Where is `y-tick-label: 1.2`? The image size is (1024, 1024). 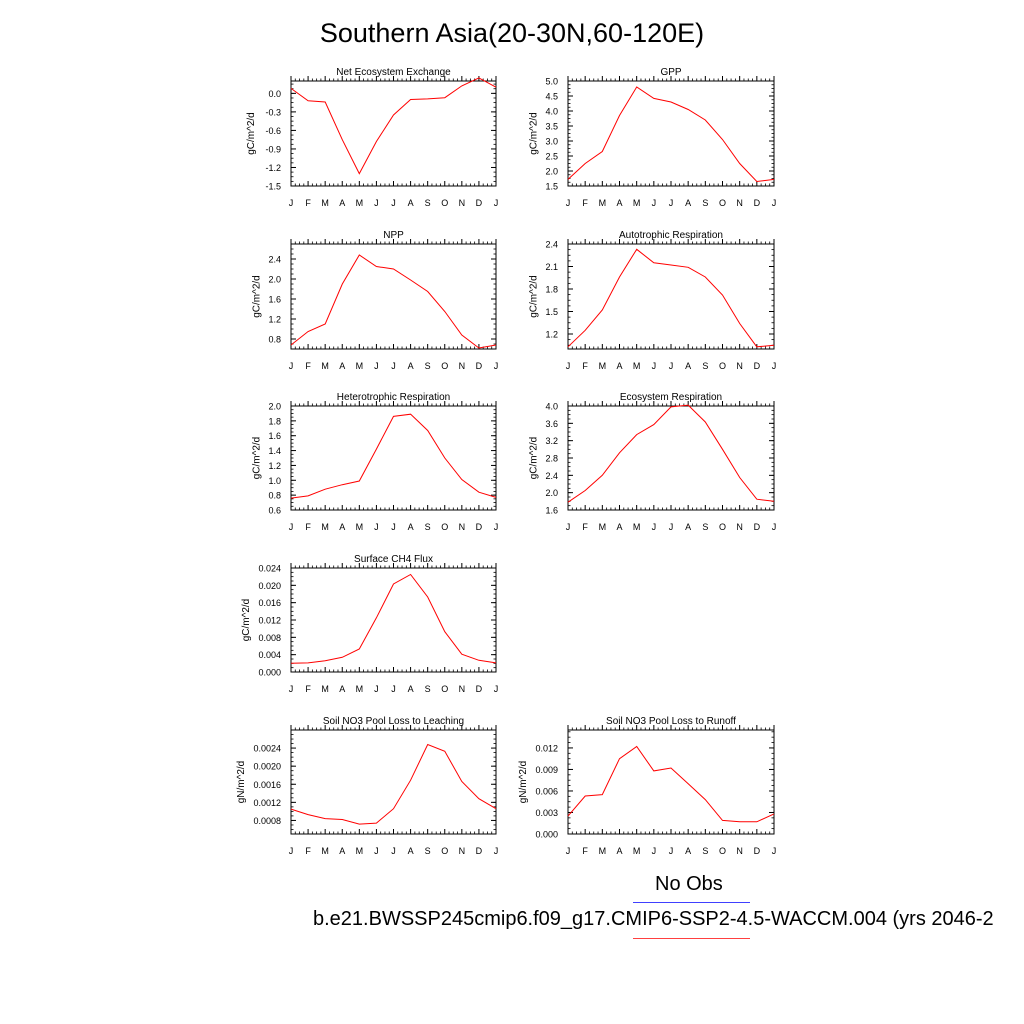
y-tick-label: 1.2 is located at coordinates (551, 335).